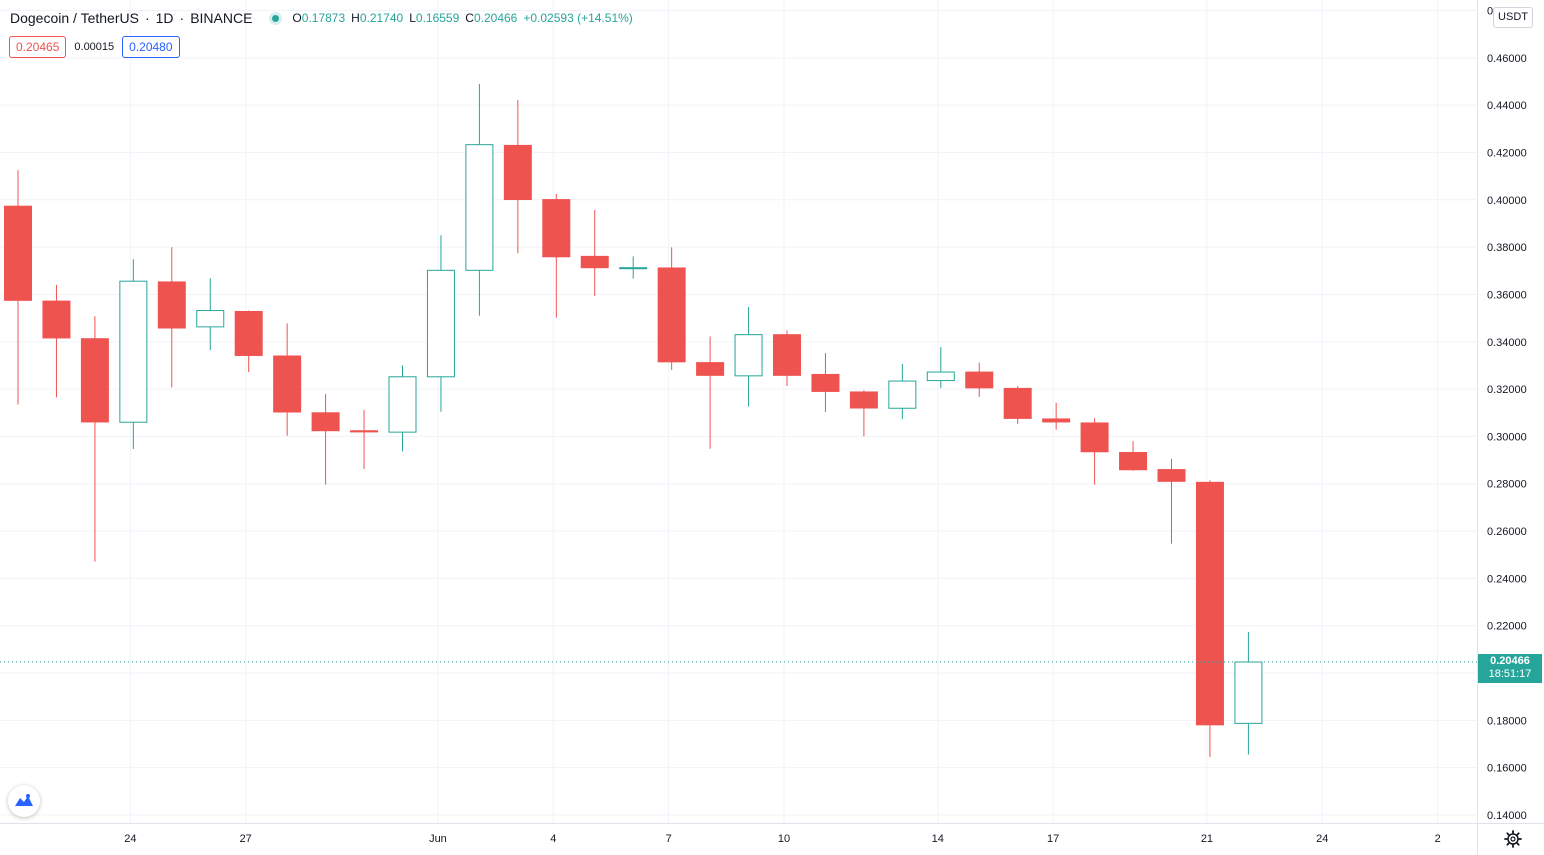 The width and height of the screenshot is (1544, 855). Describe the element at coordinates (1507, 437) in the screenshot. I see `y-tick-label: 0.30000` at that location.